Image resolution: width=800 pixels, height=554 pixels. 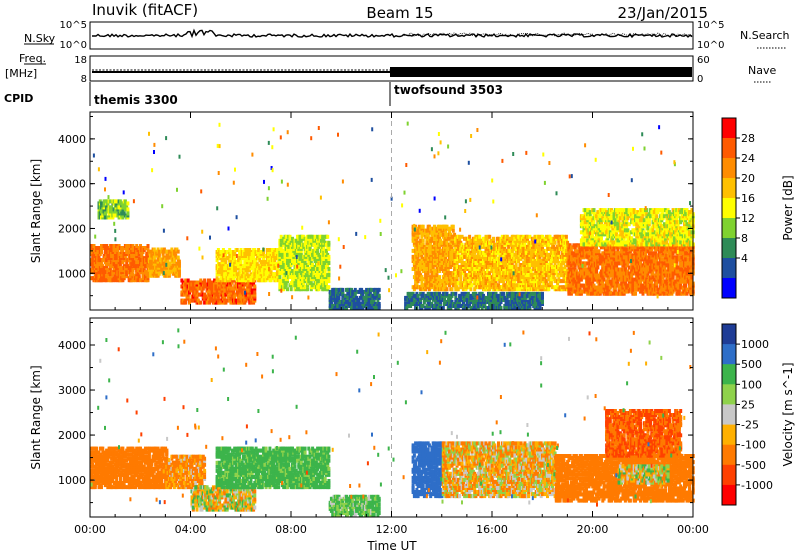 What do you see at coordinates (73, 45) in the screenshot?
I see `nsky-tick-bottom: 10^0` at bounding box center [73, 45].